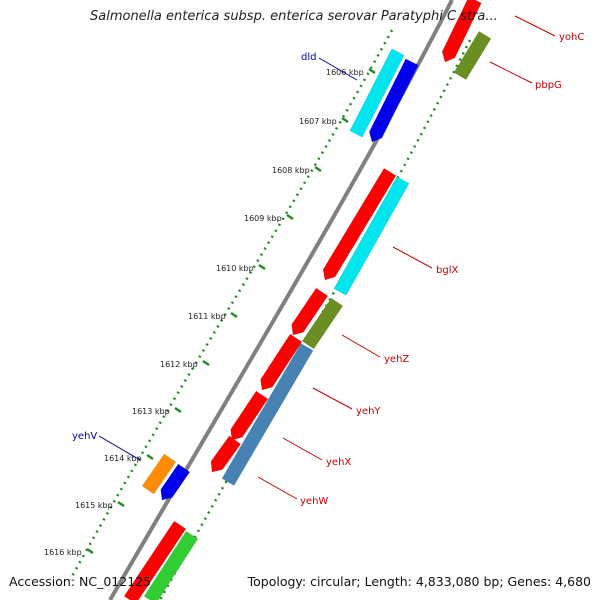 This screenshot has width=600, height=600. What do you see at coordinates (84, 436) in the screenshot?
I see `gene-label-yehv: yehV` at bounding box center [84, 436].